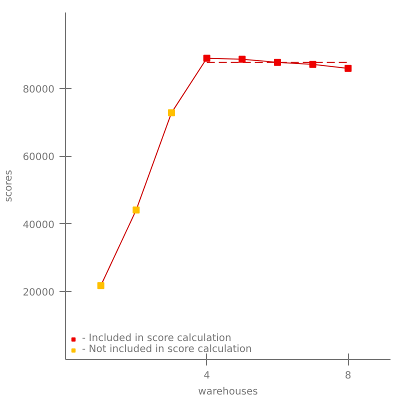 The height and width of the screenshot is (400, 400). Describe the element at coordinates (167, 349) in the screenshot. I see `legend-label: - Not included in score calculation` at that location.